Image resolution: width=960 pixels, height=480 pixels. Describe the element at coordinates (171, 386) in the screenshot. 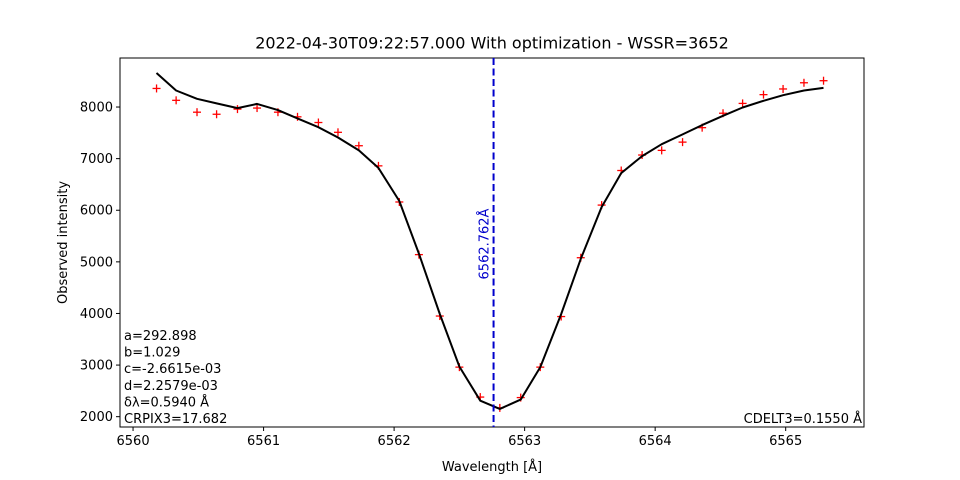

I see `fit-parameter-text: d=2.2579e-03` at that location.